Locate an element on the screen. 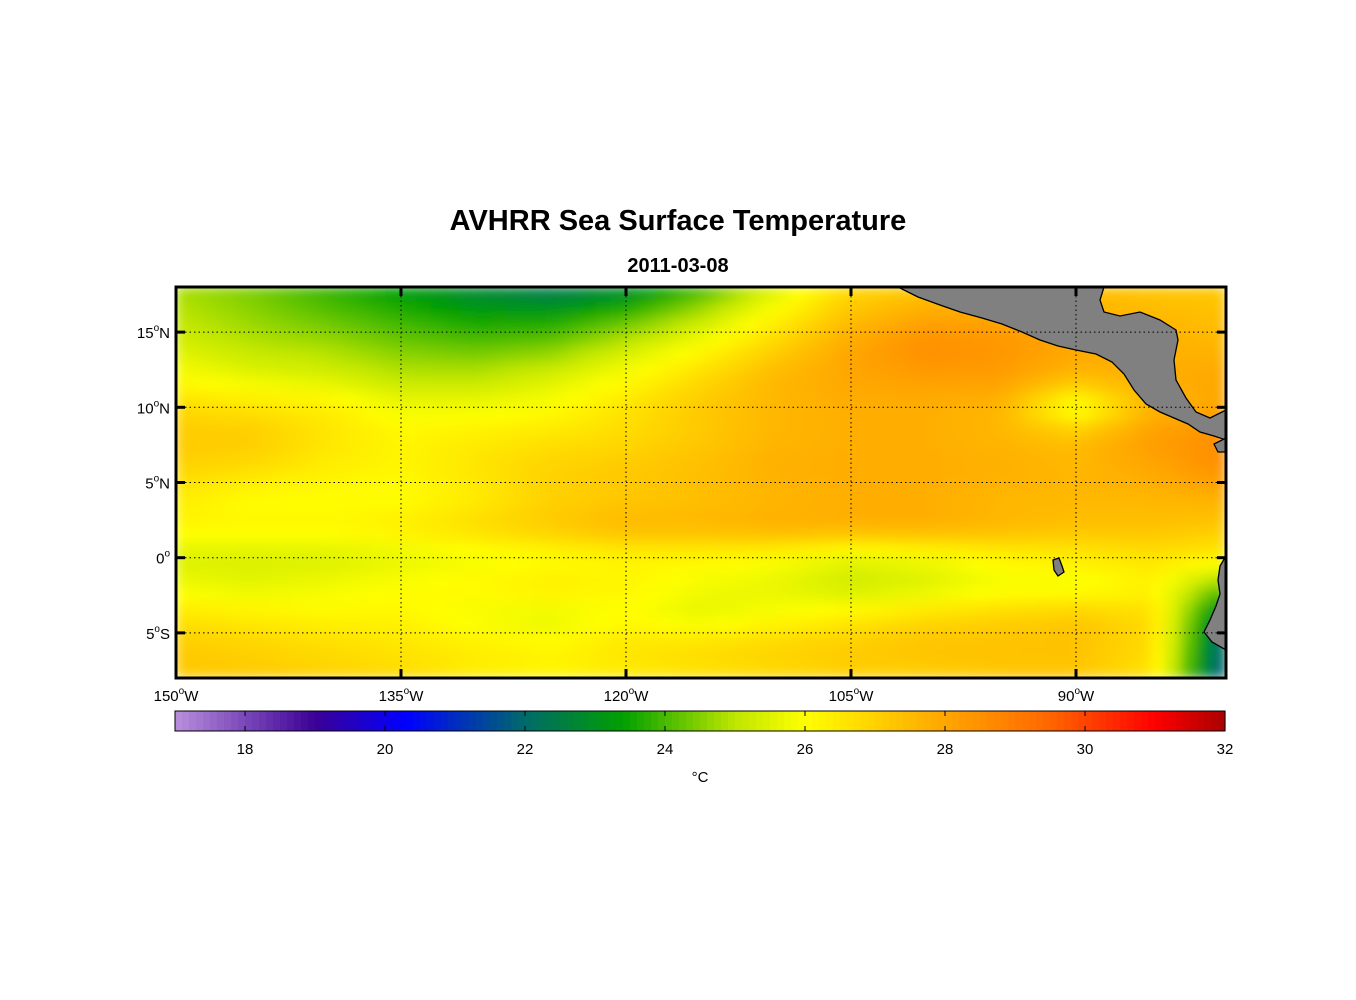  x-tick-label: 135oW is located at coordinates (402, 695).